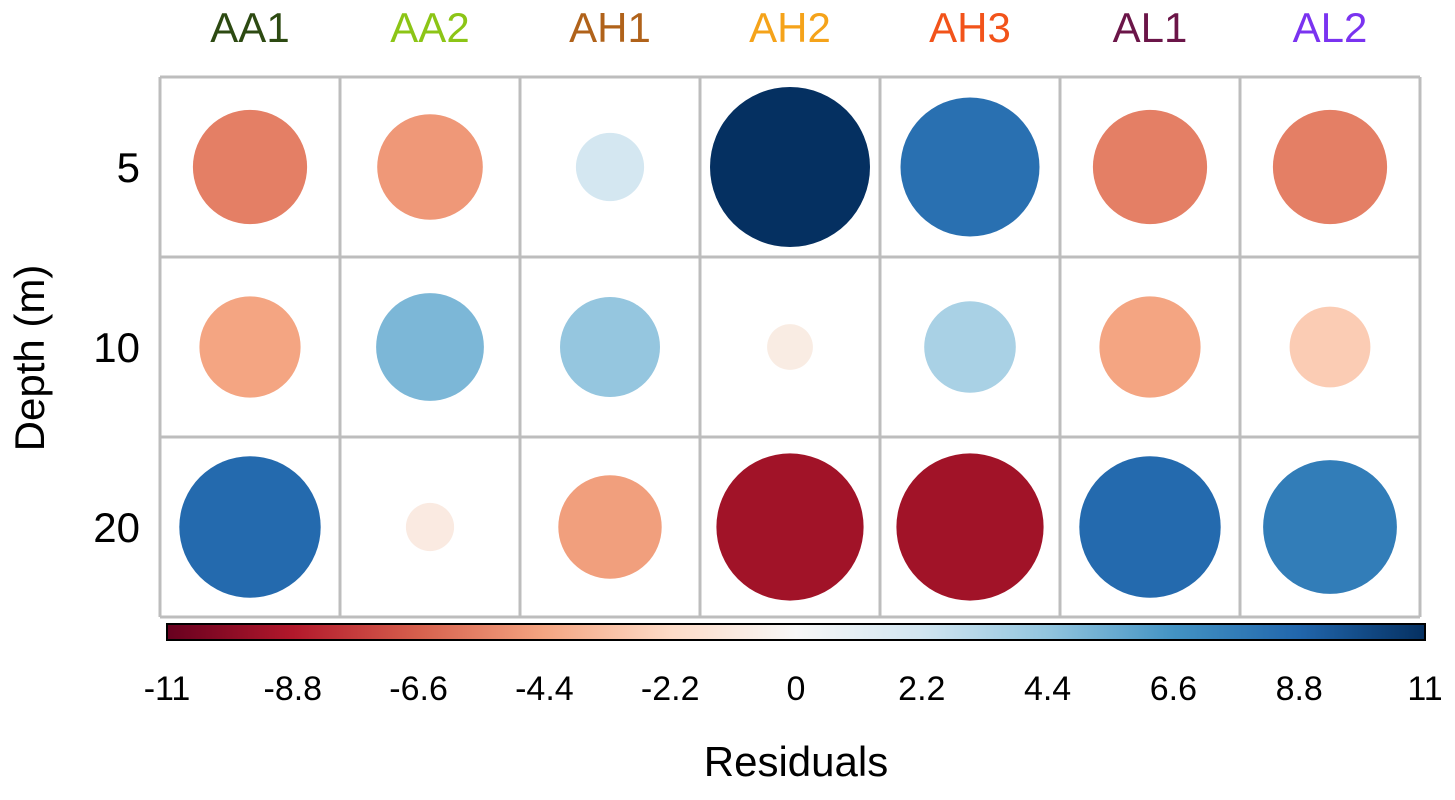 This screenshot has height=800, width=1455. I want to click on column-labels: AA1 AA2 AH1 AH2 AH3 AL1 AL2, so click(788, 27).